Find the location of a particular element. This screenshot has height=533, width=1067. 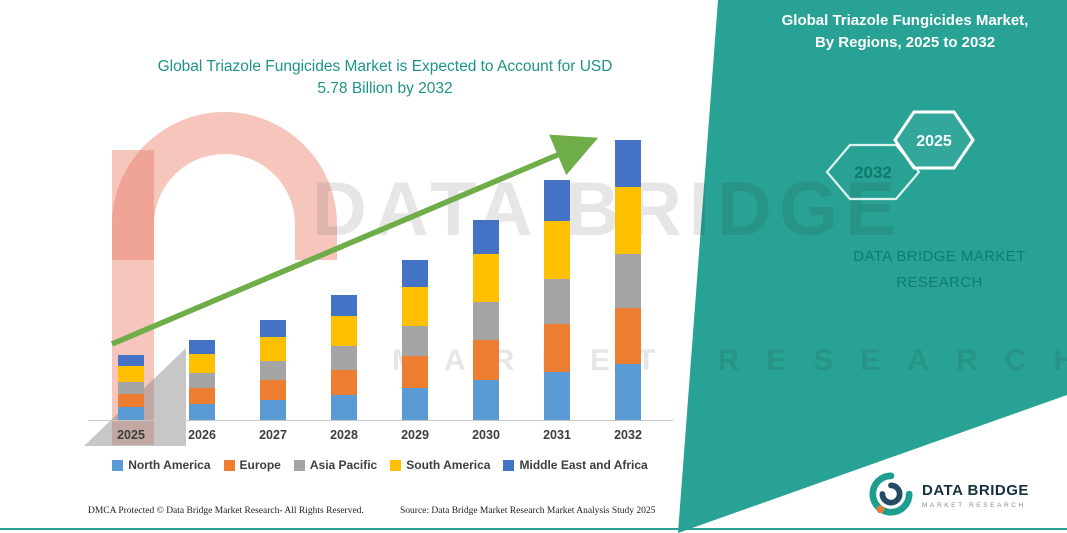

x-axis-label-2028: 2028 is located at coordinates (344, 435).